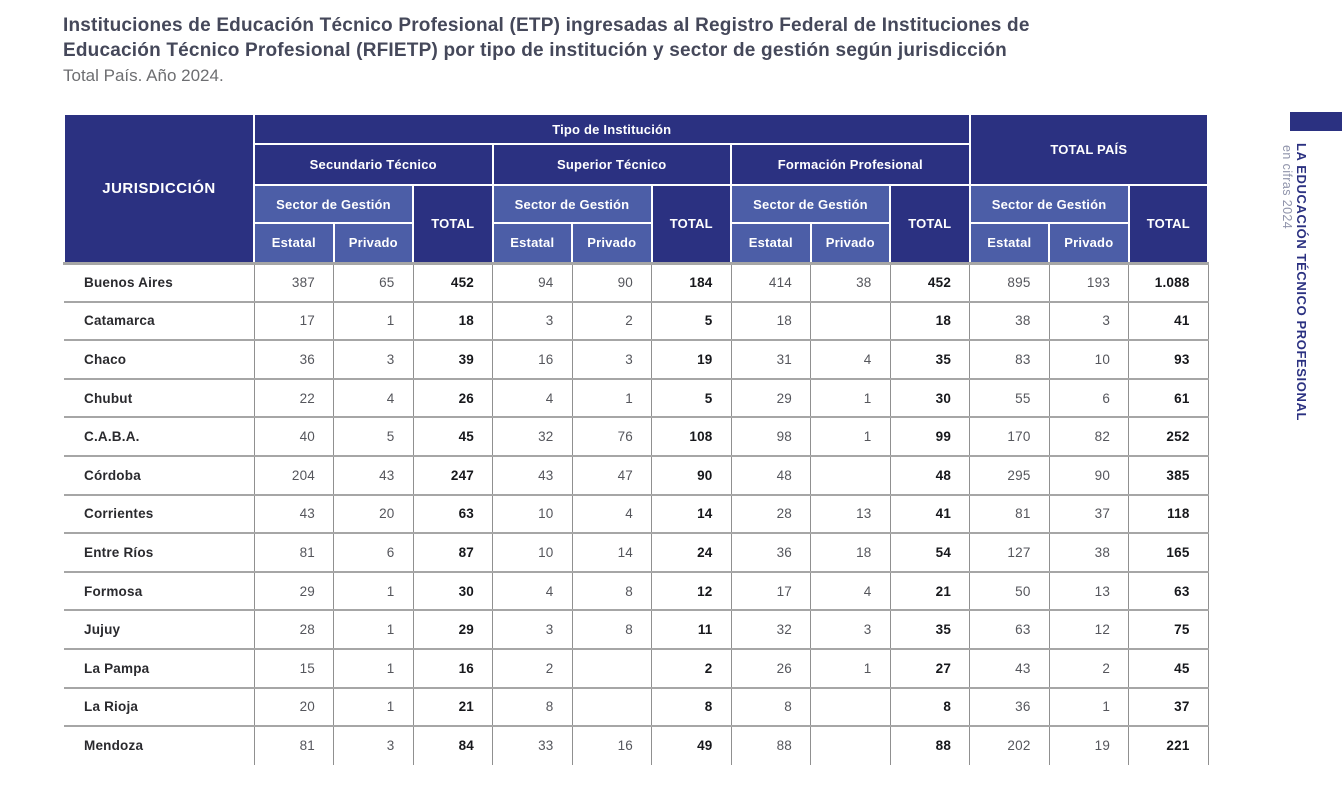 Image resolution: width=1342 pixels, height=801 pixels. Describe the element at coordinates (691, 437) in the screenshot. I see `value-cell: 108` at that location.